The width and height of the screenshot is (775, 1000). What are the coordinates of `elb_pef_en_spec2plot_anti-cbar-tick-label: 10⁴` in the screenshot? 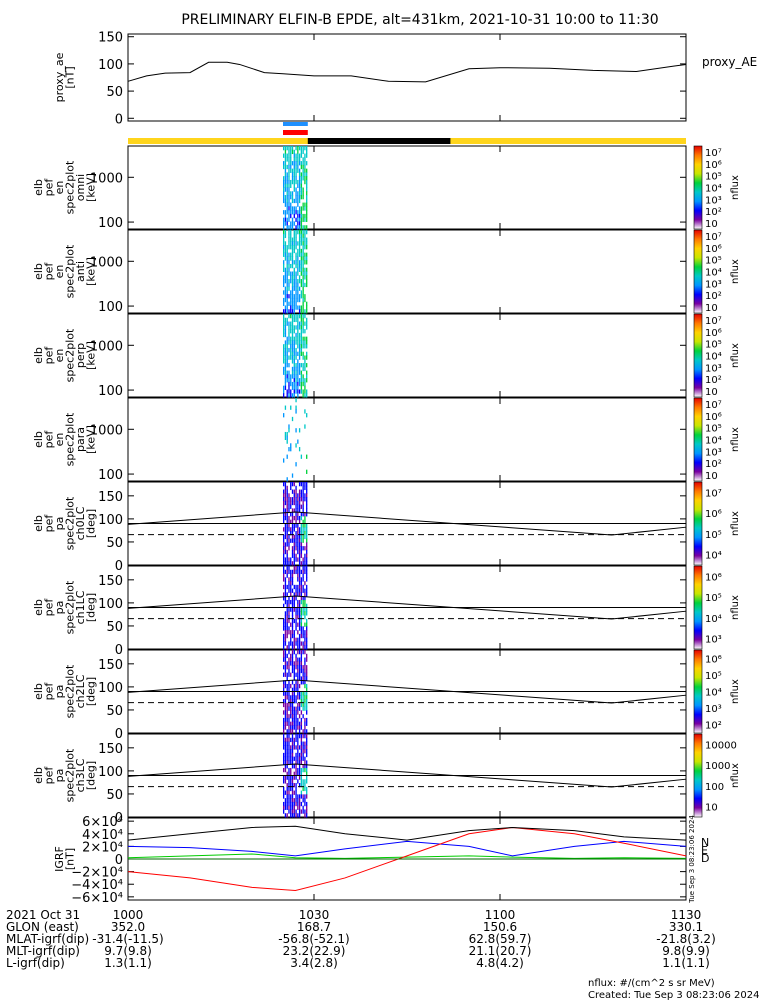 It's located at (713, 273).